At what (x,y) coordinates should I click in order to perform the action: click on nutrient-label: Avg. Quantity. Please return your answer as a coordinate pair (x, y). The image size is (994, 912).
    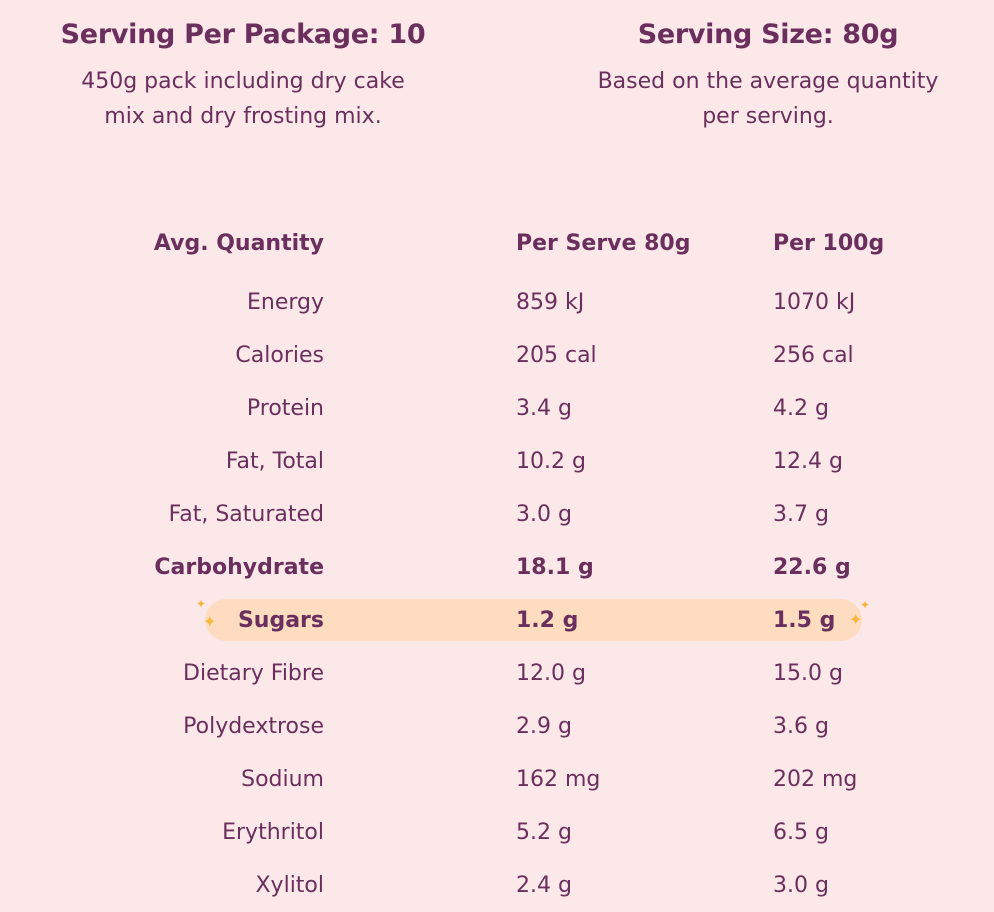
    Looking at the image, I should click on (238, 243).